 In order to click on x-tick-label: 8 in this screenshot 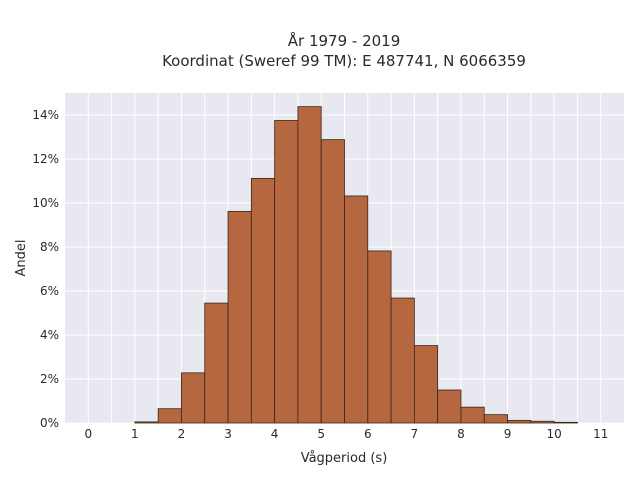, I will do `click(461, 434)`.